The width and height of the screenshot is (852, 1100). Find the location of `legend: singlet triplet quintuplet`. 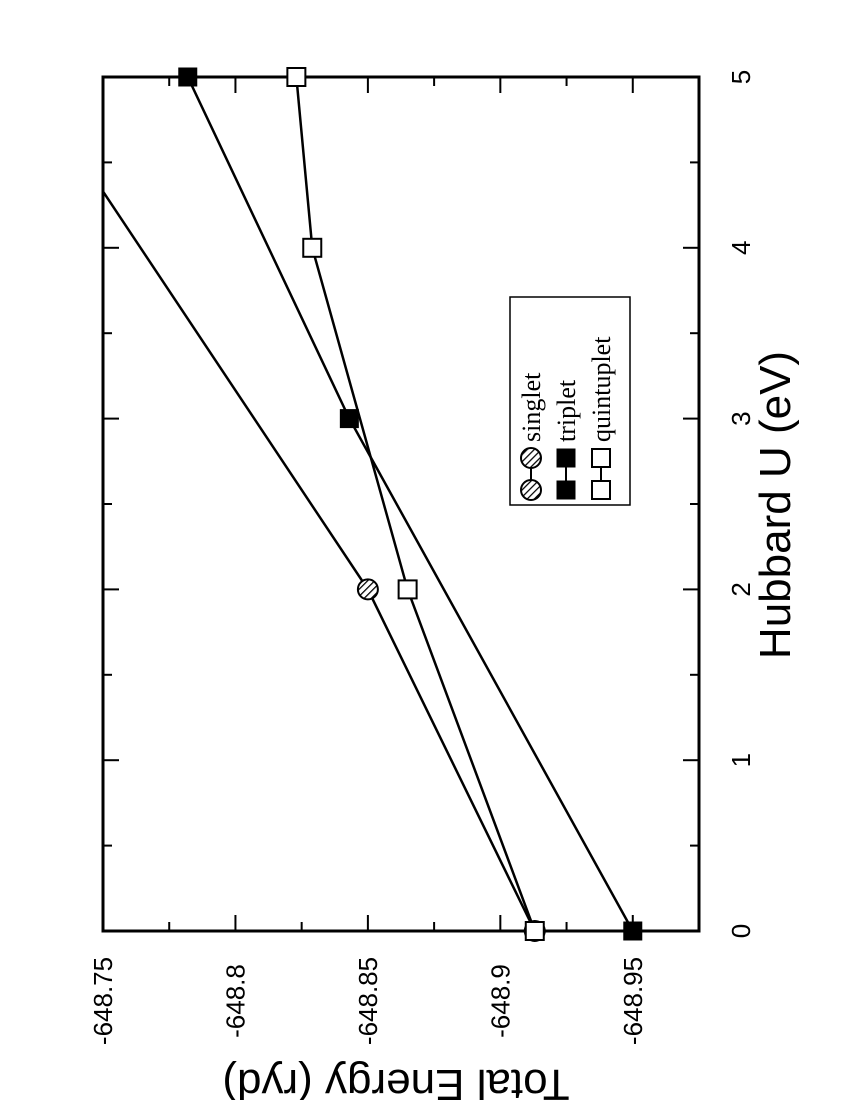

legend: singlet triplet quintuplet is located at coordinates (570, 401).